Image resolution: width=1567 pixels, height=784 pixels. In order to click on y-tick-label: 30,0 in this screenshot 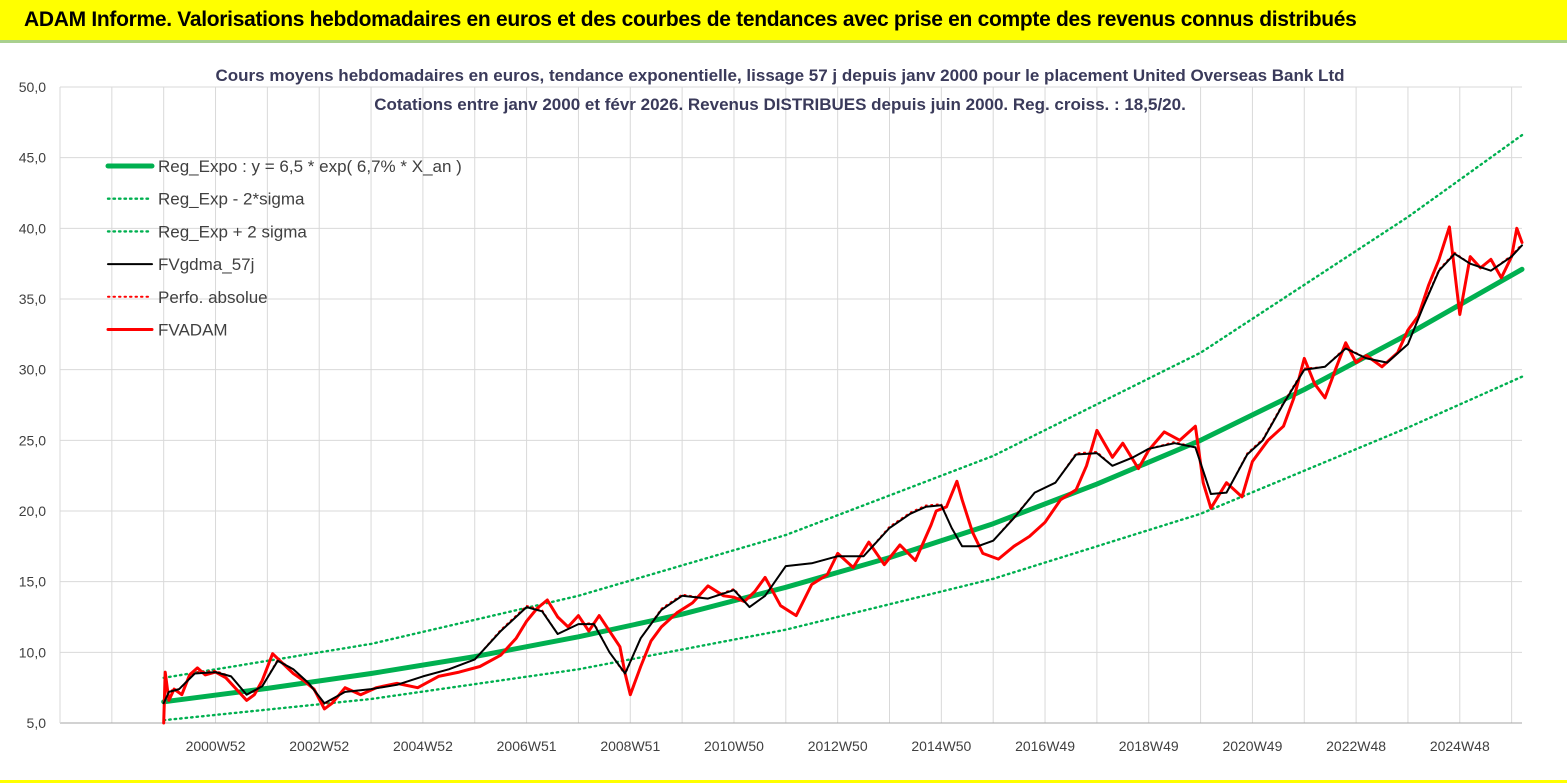, I will do `click(32, 370)`.